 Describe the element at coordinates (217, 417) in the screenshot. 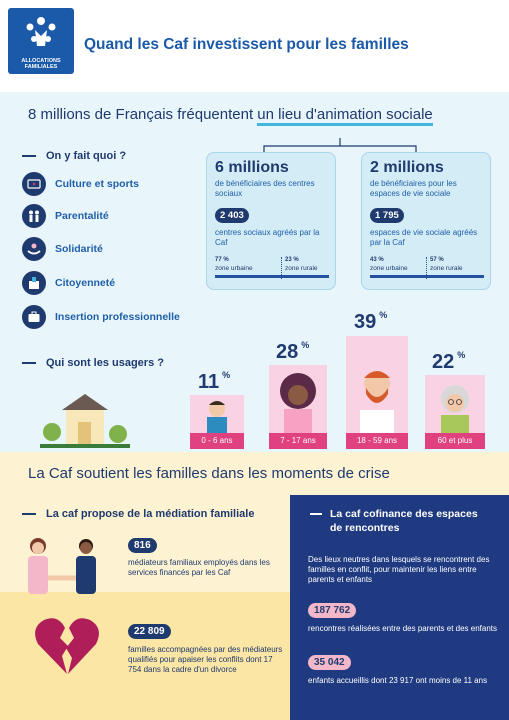

I see `child-icon` at that location.